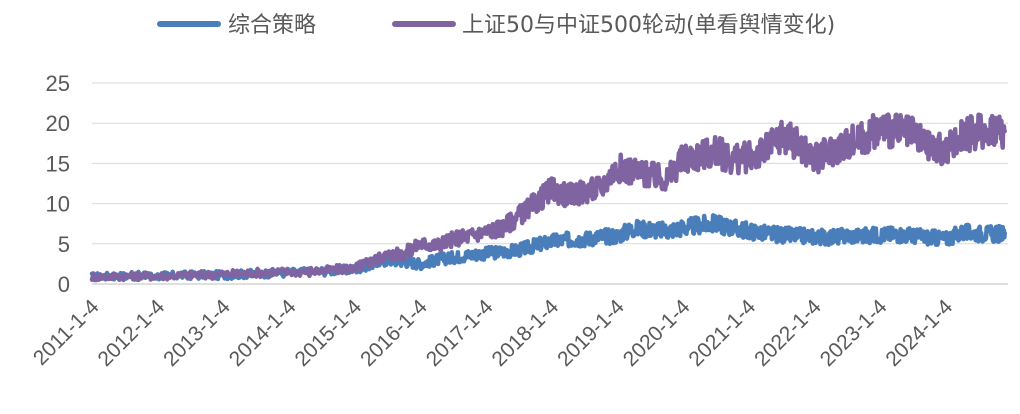 This screenshot has width=1020, height=414. What do you see at coordinates (854, 333) in the screenshot?
I see `x-tick-label: 2023-1-4` at bounding box center [854, 333].